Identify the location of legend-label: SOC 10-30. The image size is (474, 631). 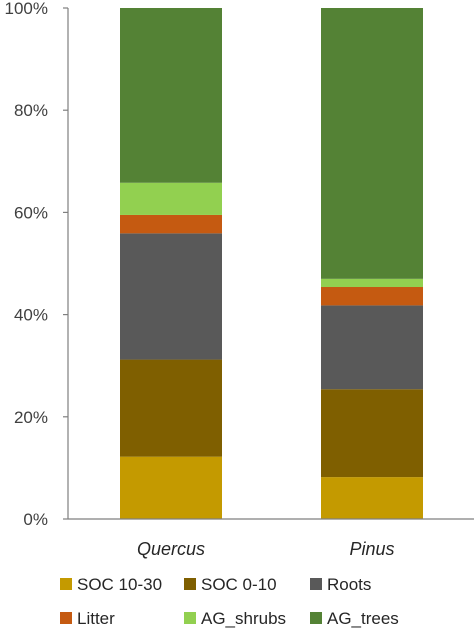
(119, 584).